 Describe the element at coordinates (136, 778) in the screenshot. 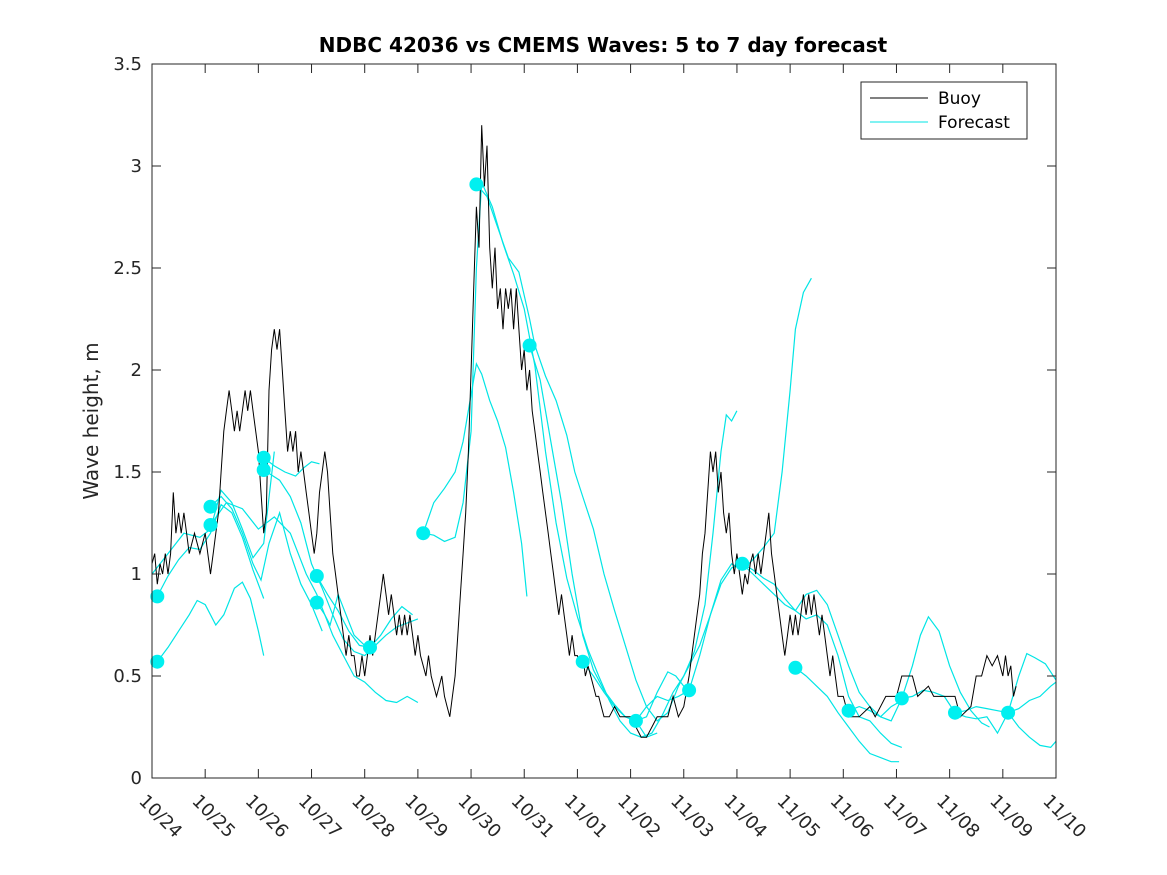

I see `y-tick-label-0: 0` at that location.